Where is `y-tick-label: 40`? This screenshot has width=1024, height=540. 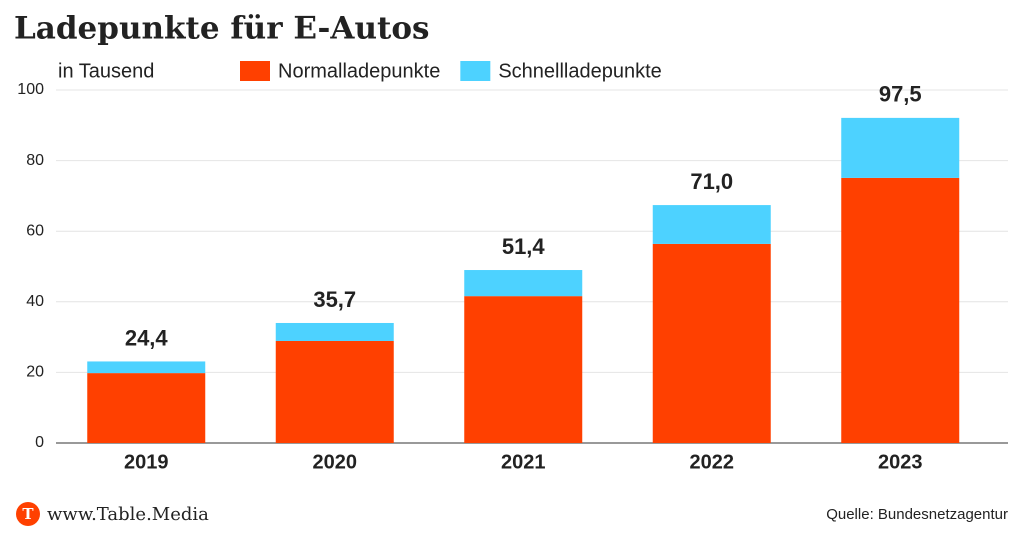 y-tick-label: 40 is located at coordinates (35, 301).